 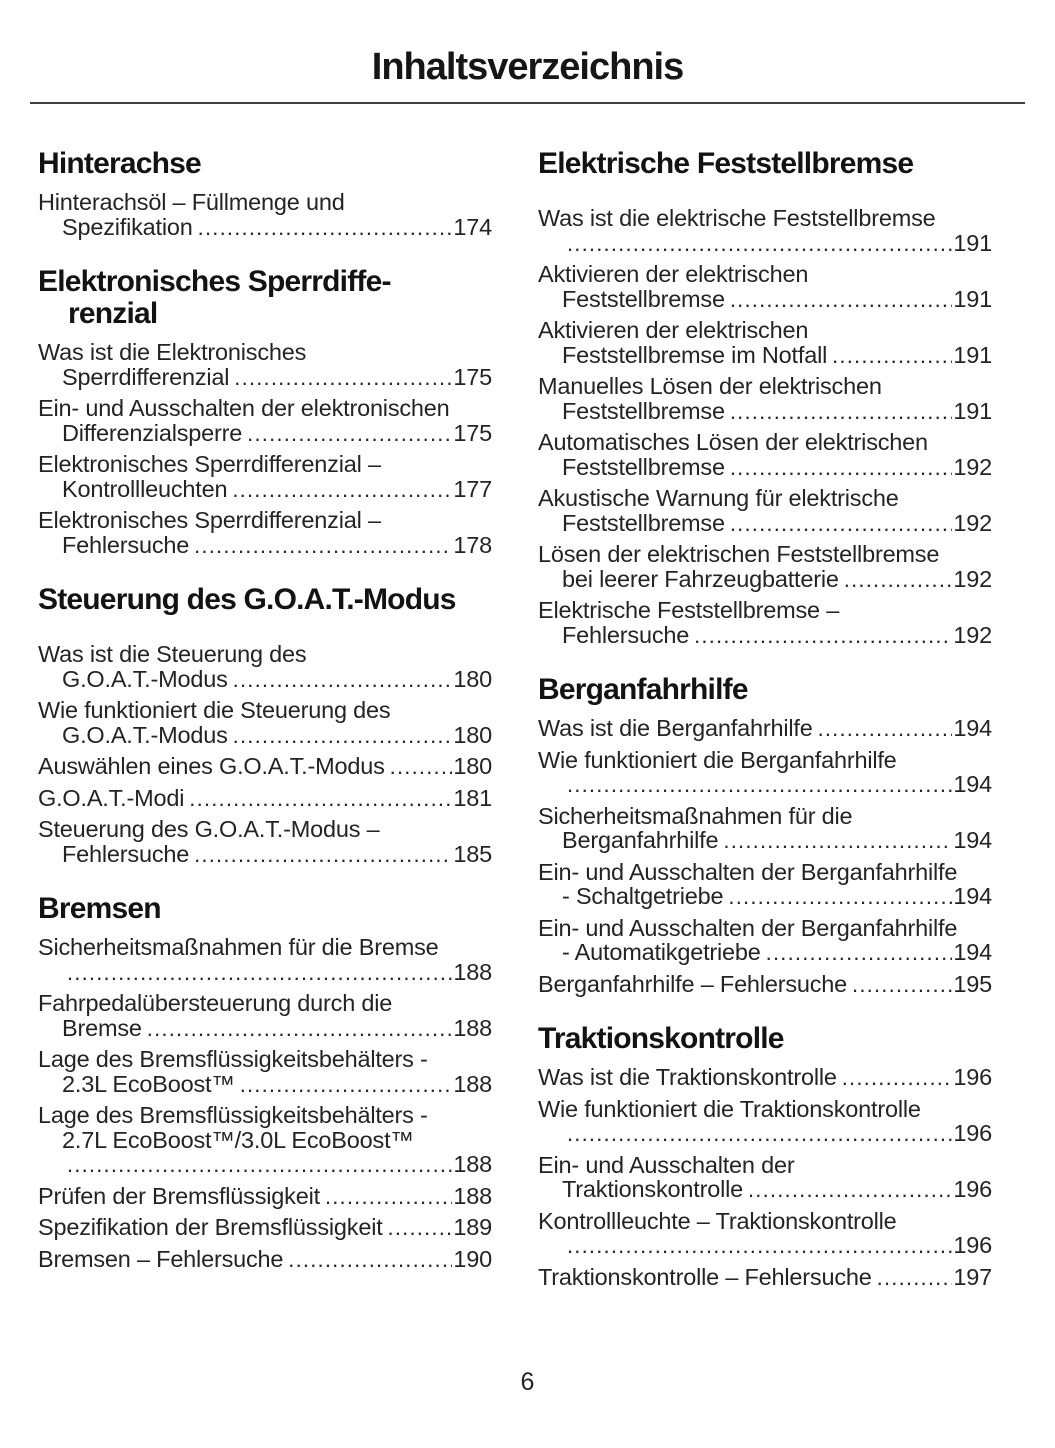 I want to click on toc-entry-line: Feststellbremse 192, so click(x=765, y=523).